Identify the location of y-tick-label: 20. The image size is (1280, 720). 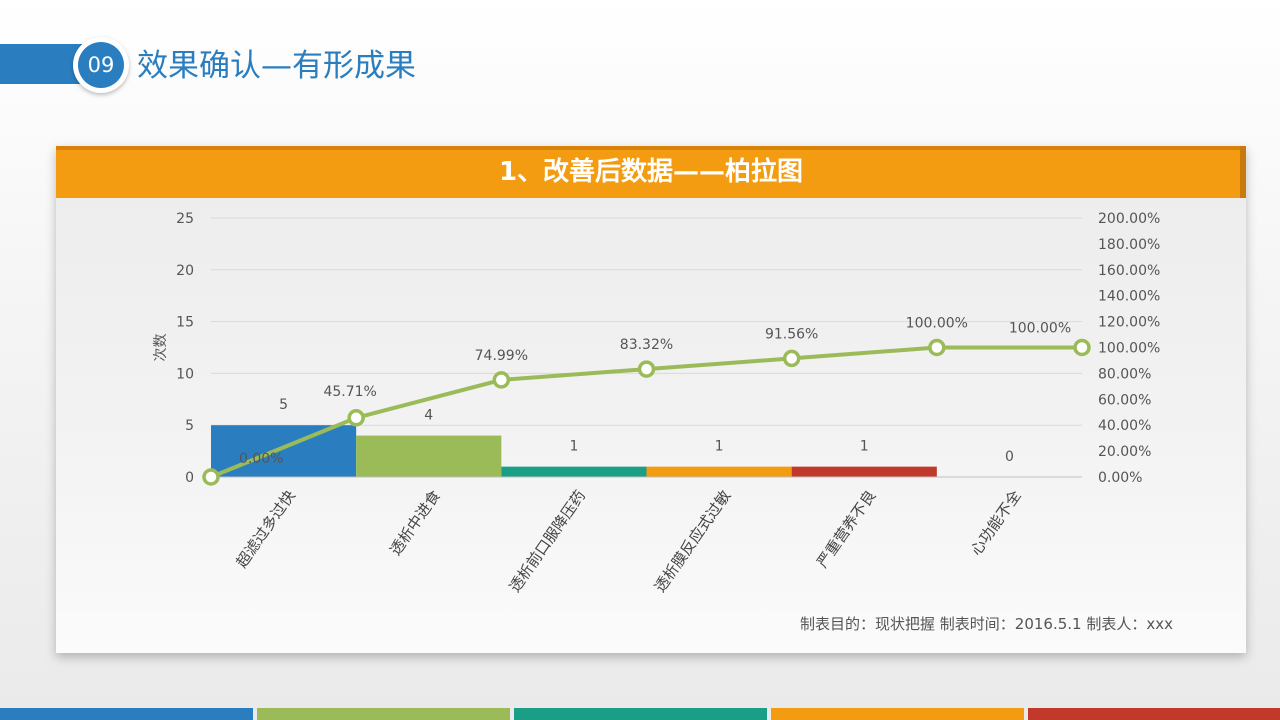
(185, 271).